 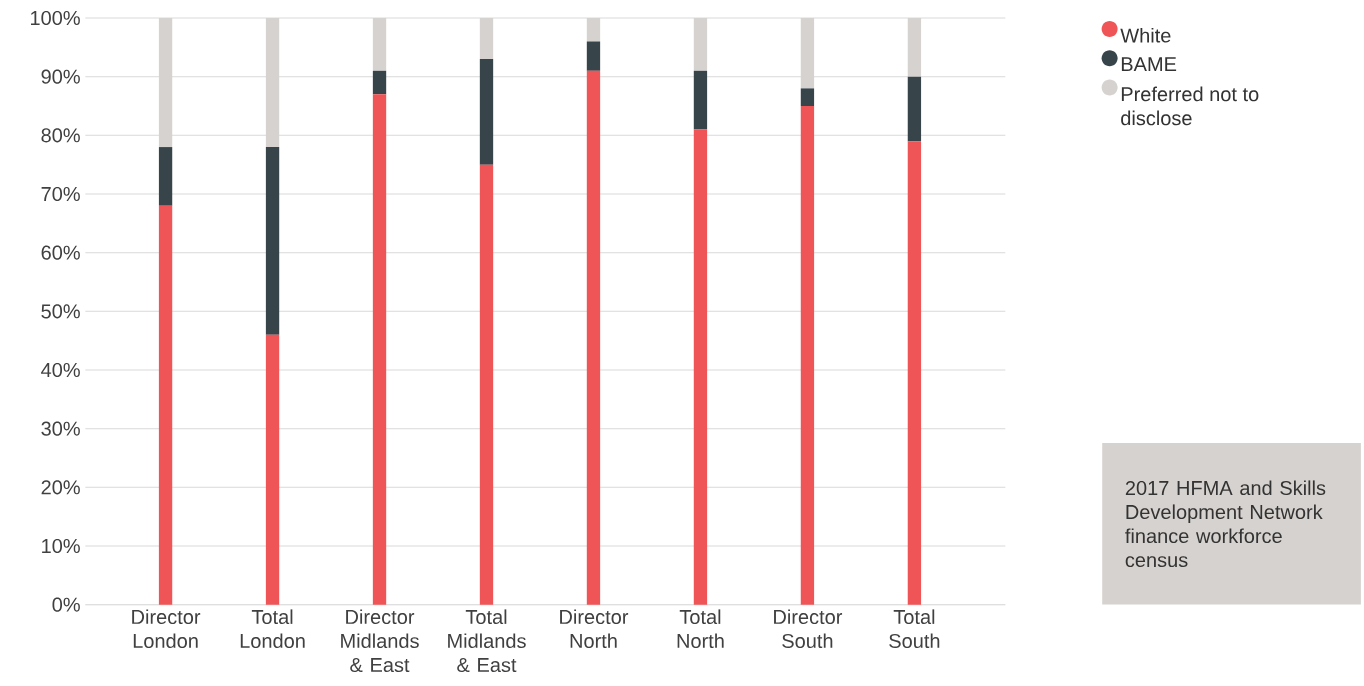 I want to click on y-tick-label: 70%, so click(x=60, y=194).